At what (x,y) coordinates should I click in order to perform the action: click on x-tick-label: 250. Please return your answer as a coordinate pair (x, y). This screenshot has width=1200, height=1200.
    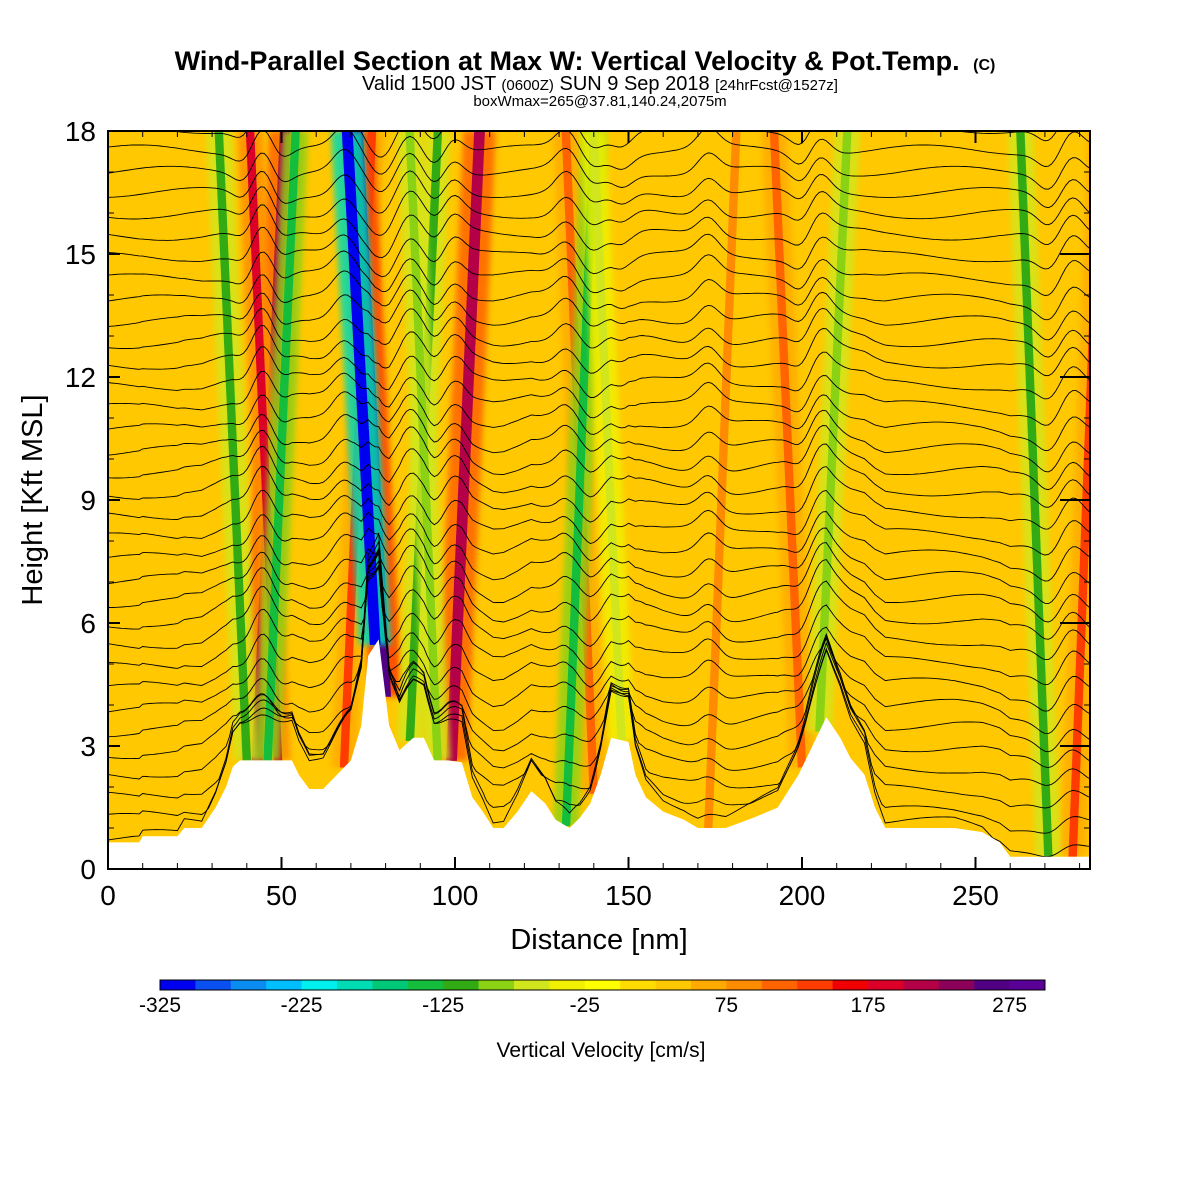
    Looking at the image, I should click on (975, 895).